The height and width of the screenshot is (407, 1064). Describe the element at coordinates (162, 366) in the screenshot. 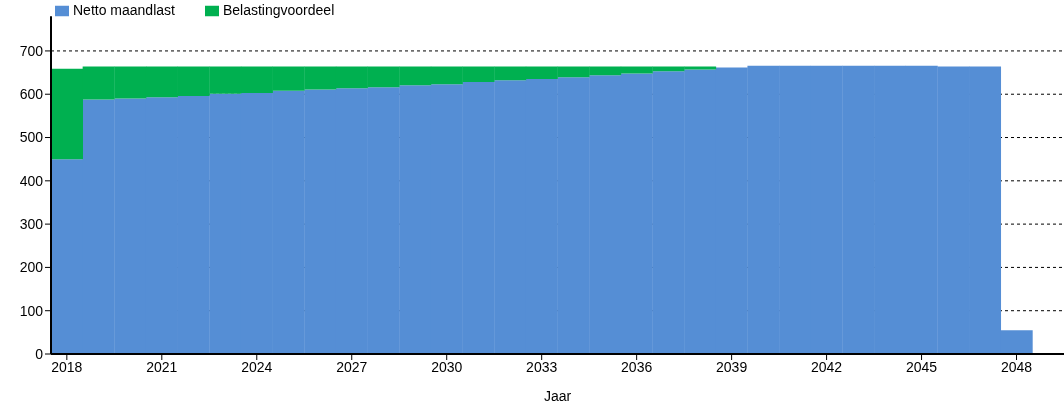

I see `x-tick-label: 2021` at that location.